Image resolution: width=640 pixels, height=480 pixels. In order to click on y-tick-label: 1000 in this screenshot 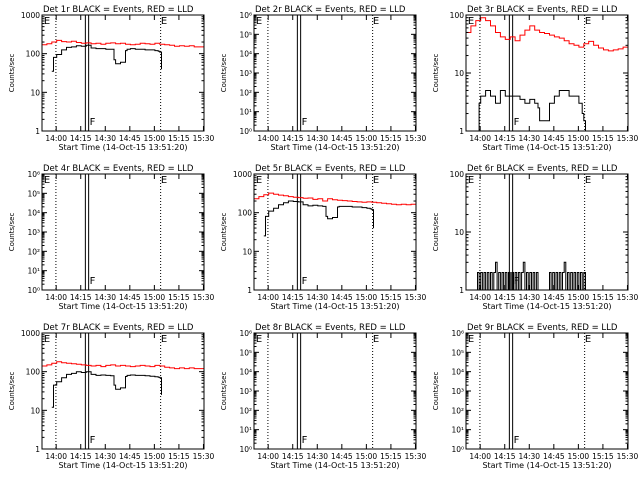, I will do `click(242, 174)`.